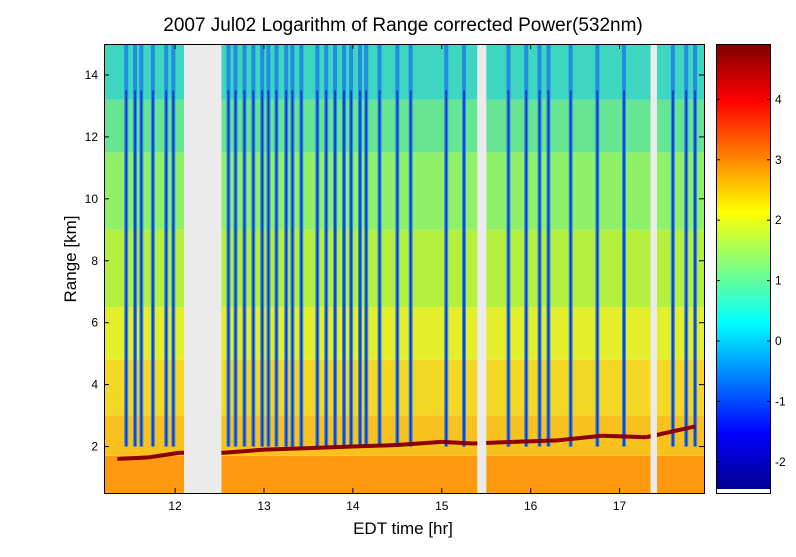  I want to click on x-tick-label-16: 16, so click(531, 506).